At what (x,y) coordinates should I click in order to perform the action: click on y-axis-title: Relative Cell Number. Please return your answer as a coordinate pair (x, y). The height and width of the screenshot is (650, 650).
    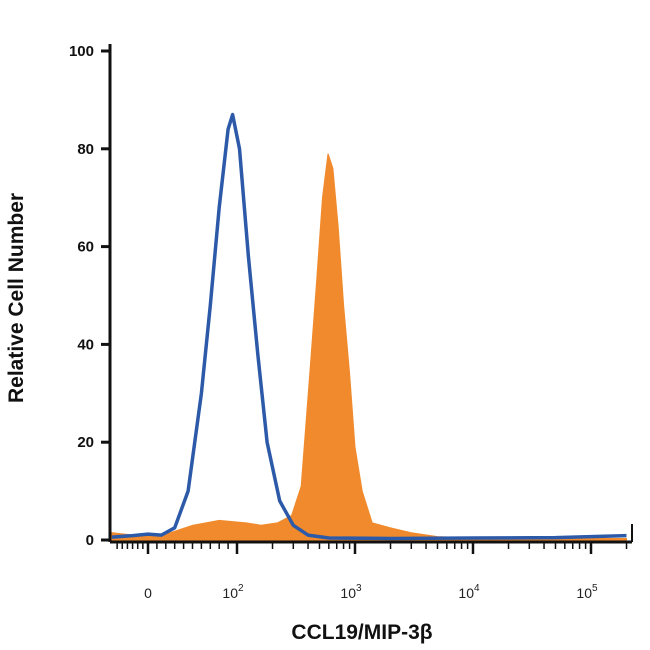
    Looking at the image, I should click on (16, 298).